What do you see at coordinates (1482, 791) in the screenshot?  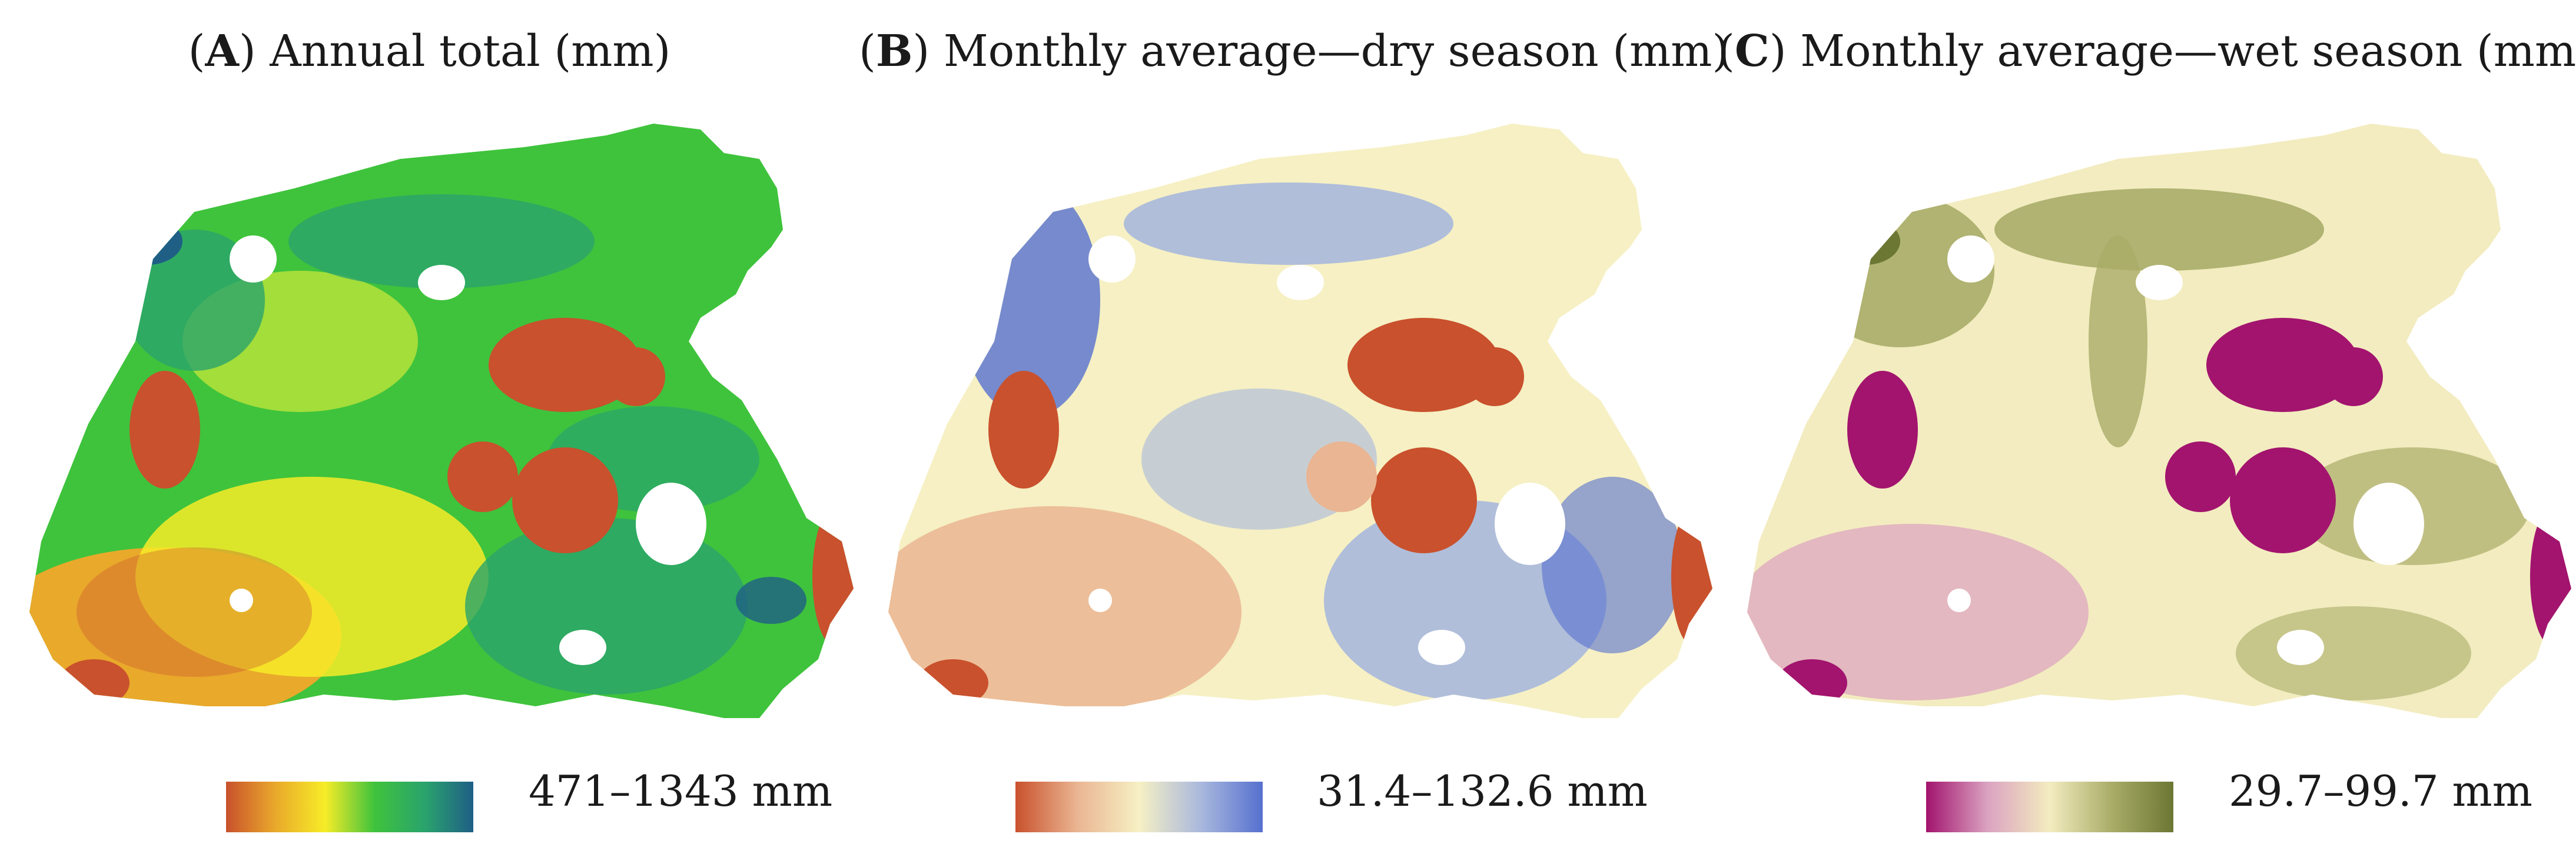 I see `legend-range-label: 31.4–132.6 mm` at bounding box center [1482, 791].